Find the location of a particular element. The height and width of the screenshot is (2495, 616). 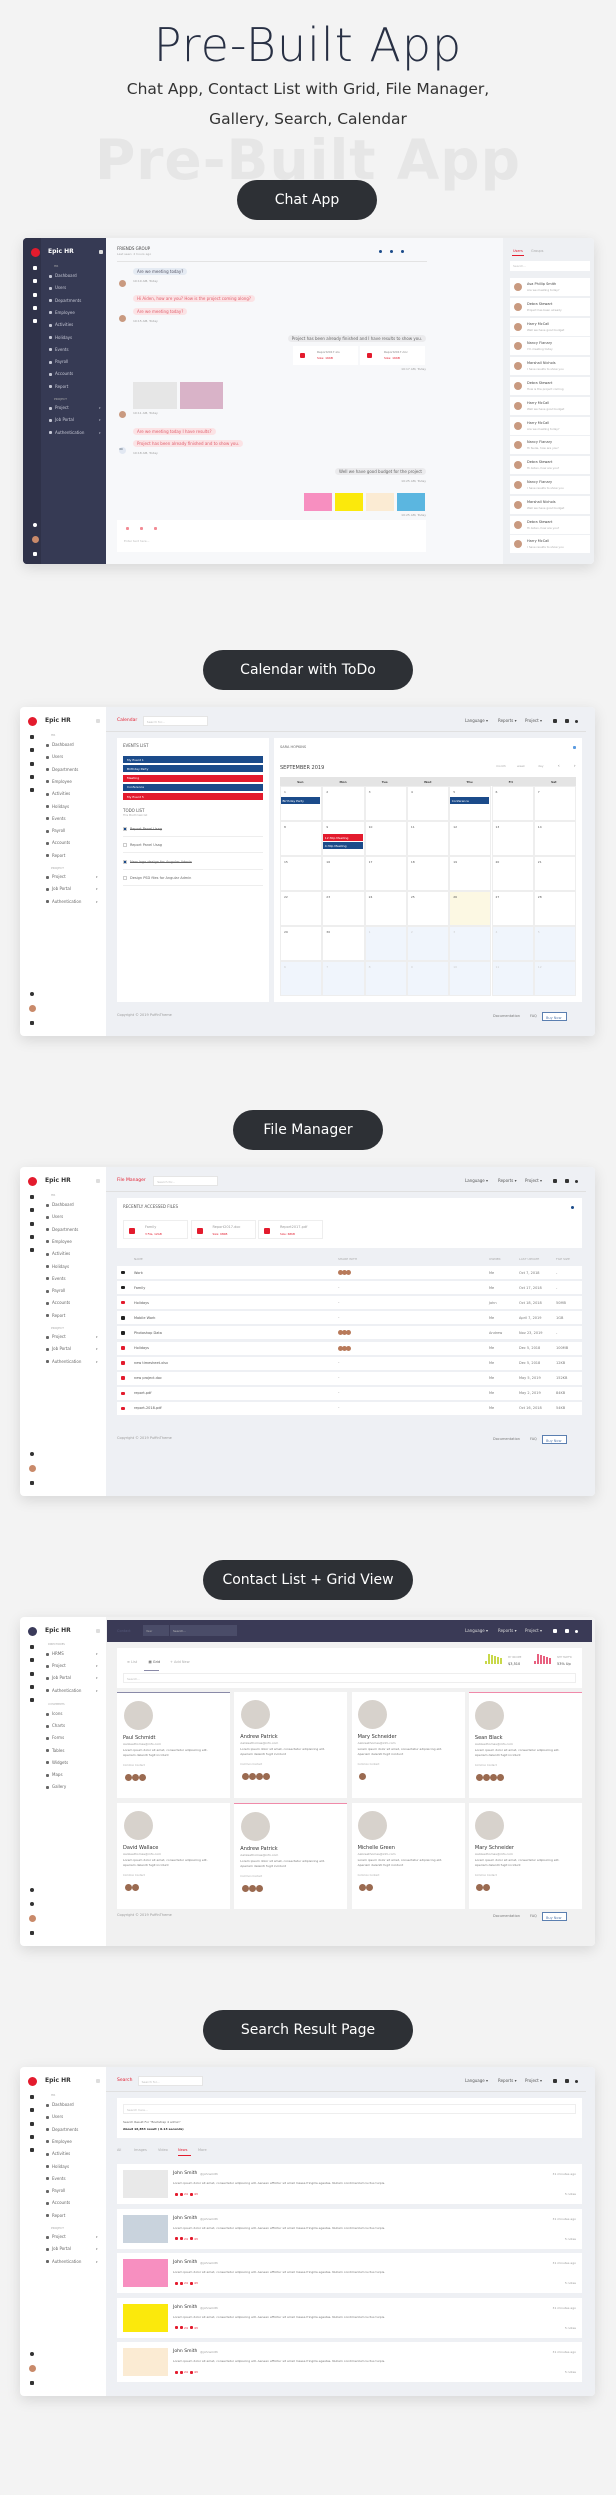

calendar-day: 27 is located at coordinates (512, 908).